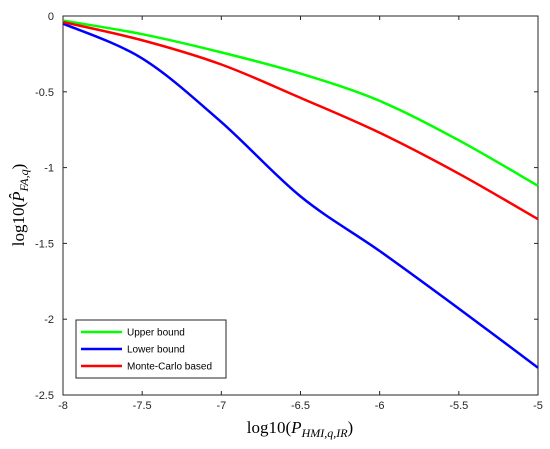  I want to click on y-tick-label: -2, so click(49, 320).